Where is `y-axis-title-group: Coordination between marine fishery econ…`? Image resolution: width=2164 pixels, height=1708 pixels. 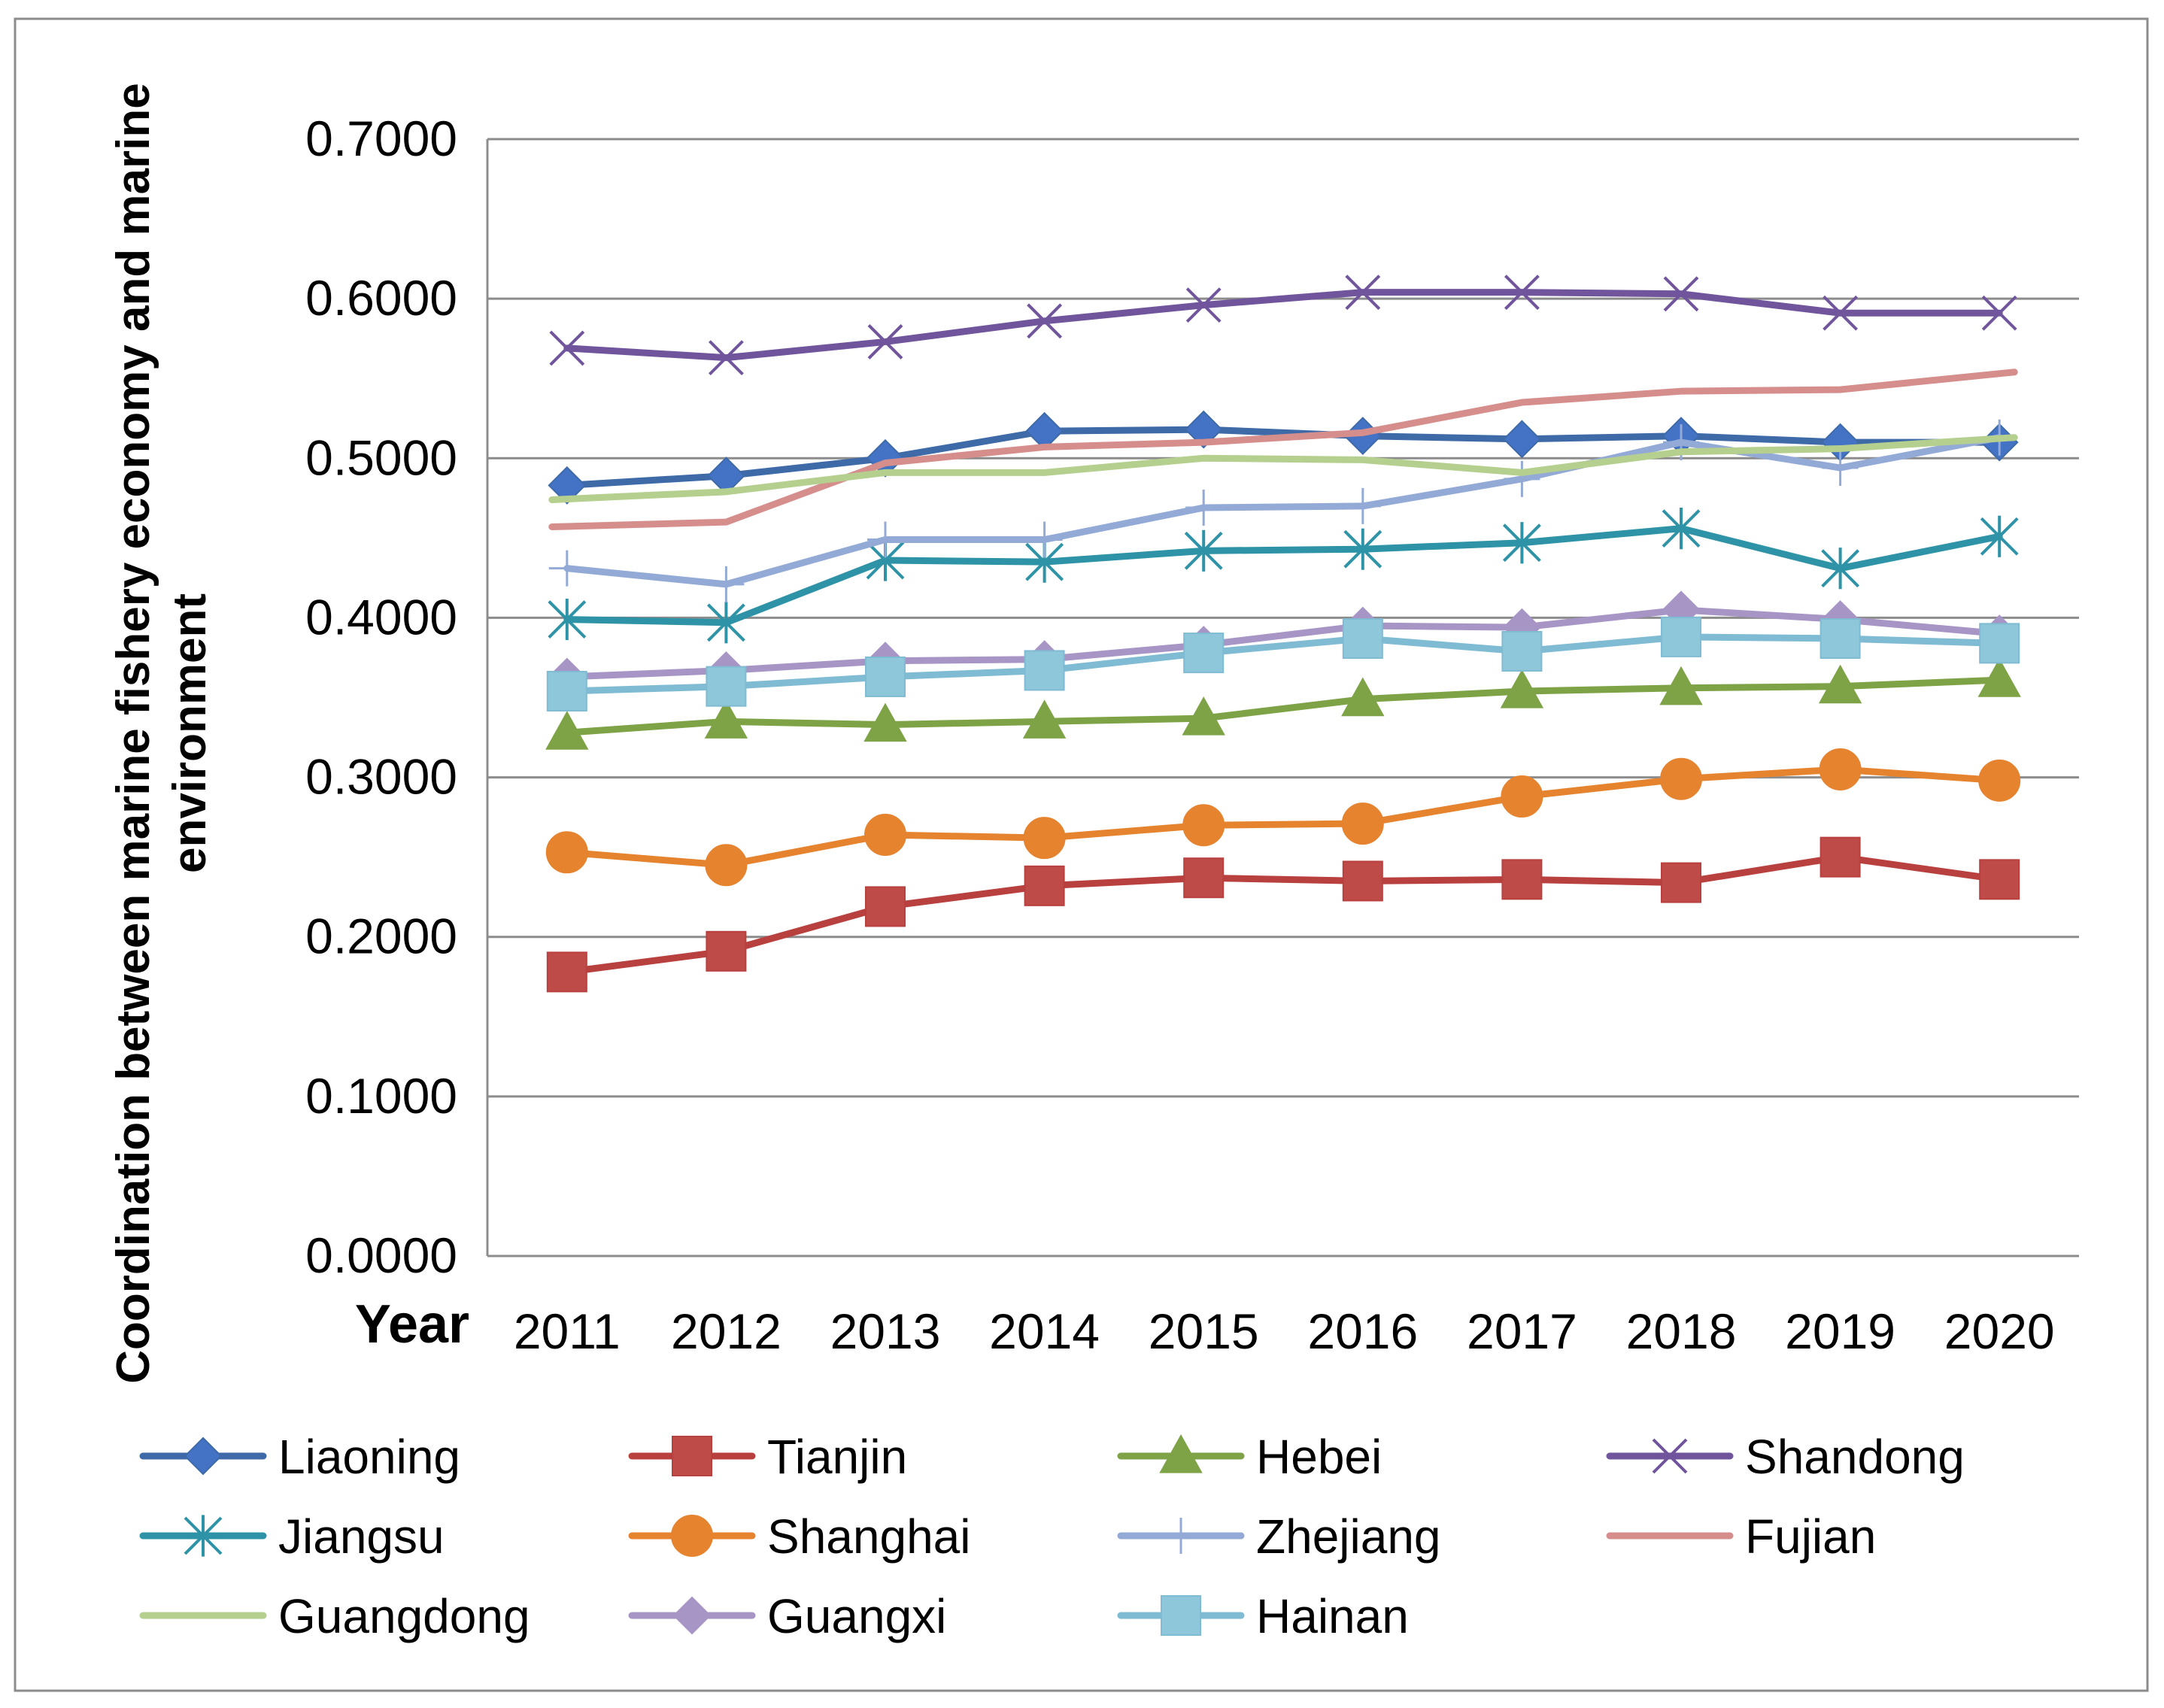 y-axis-title-group: Coordination between marine fishery econ… is located at coordinates (162, 734).